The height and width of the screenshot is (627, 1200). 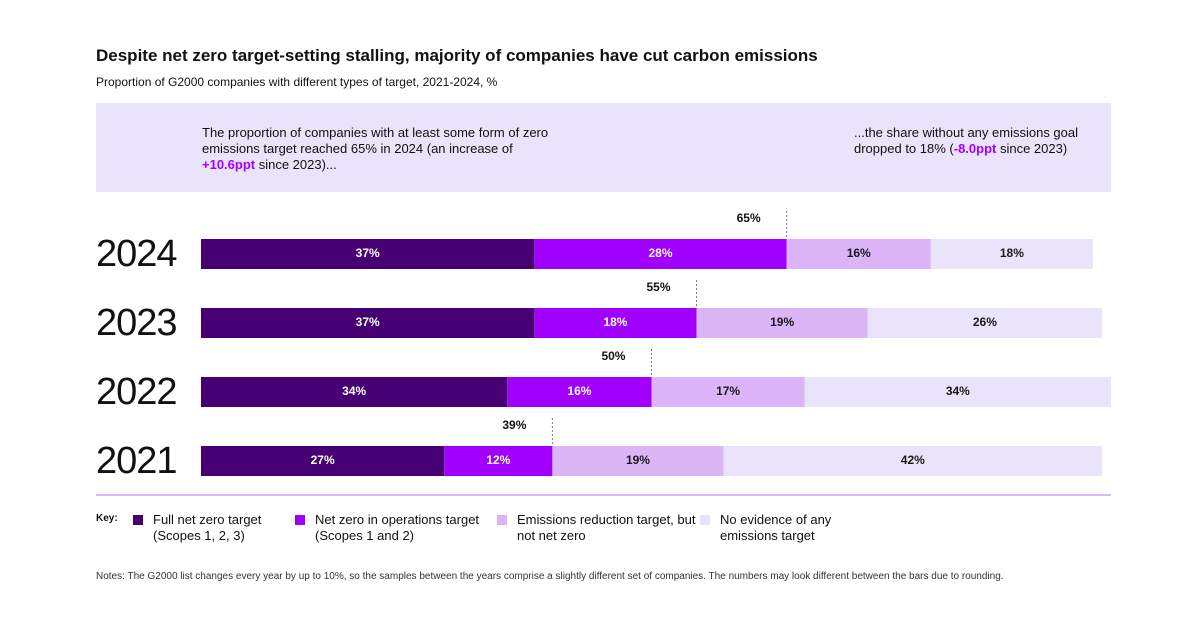 I want to click on legend-title: Key:, so click(x=107, y=518).